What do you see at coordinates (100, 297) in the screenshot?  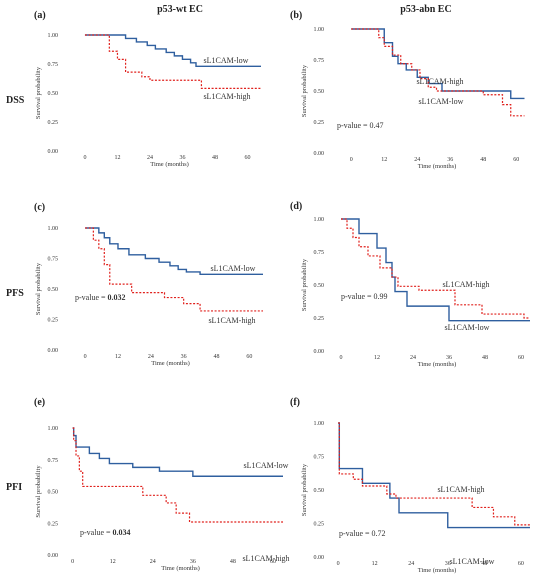 I see `p-value-text: p-value = 0.032` at bounding box center [100, 297].